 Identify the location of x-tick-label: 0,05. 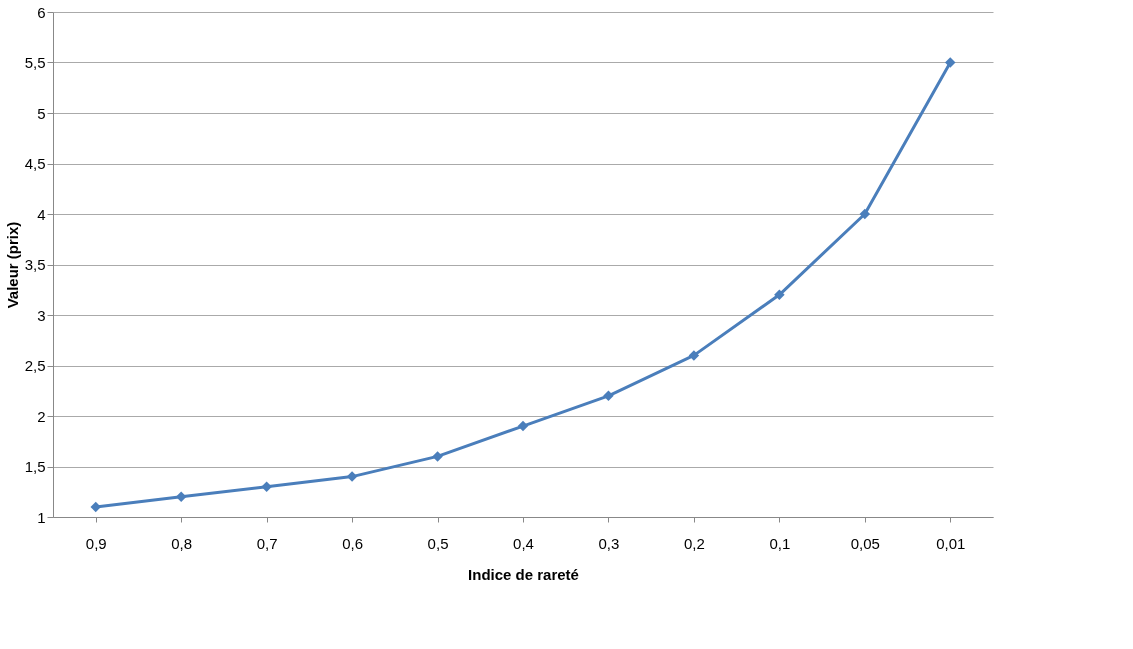
(865, 543).